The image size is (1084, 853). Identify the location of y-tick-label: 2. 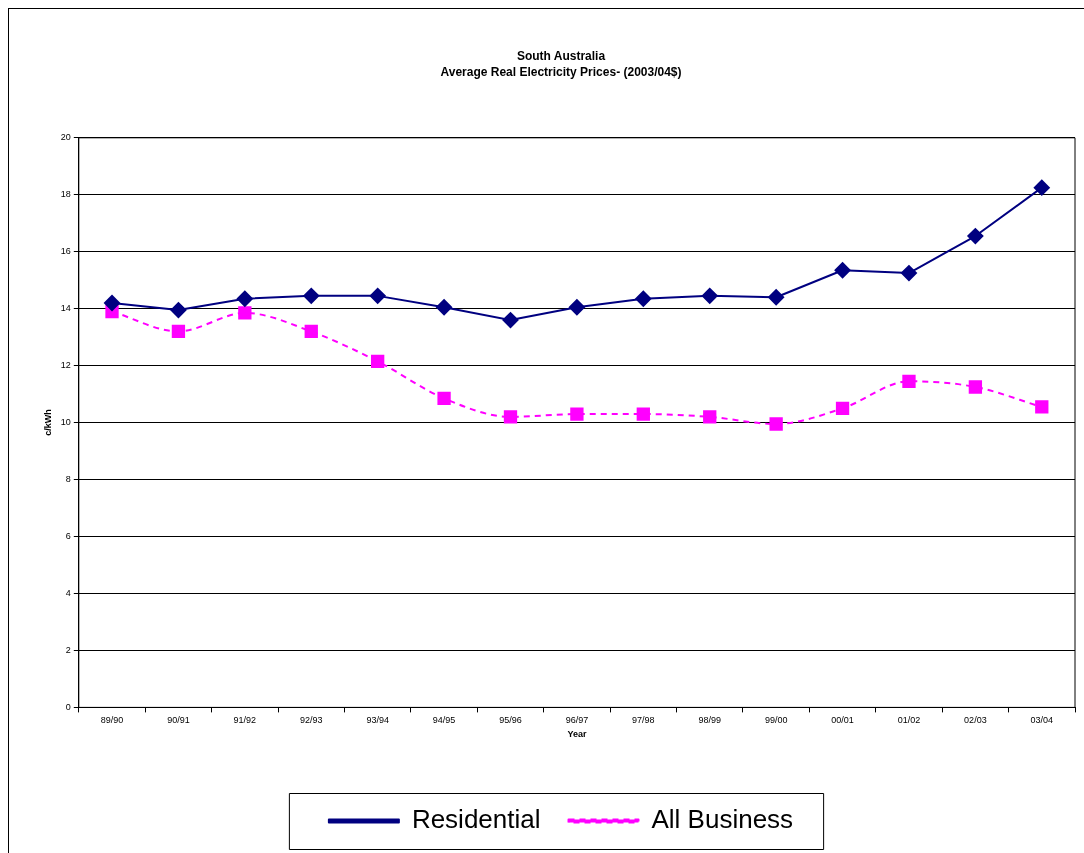
(68, 649).